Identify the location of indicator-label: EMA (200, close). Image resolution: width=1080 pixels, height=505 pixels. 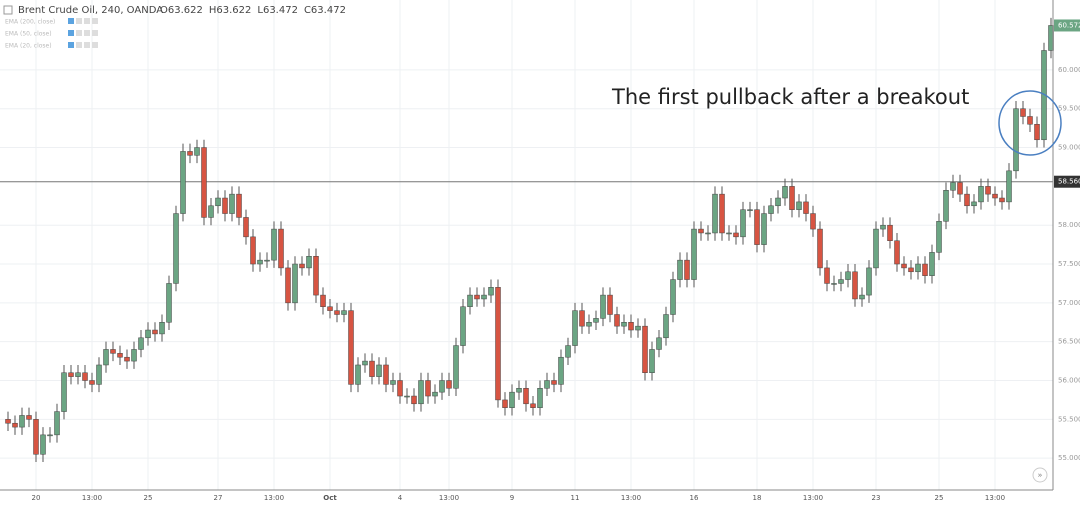
(30, 22).